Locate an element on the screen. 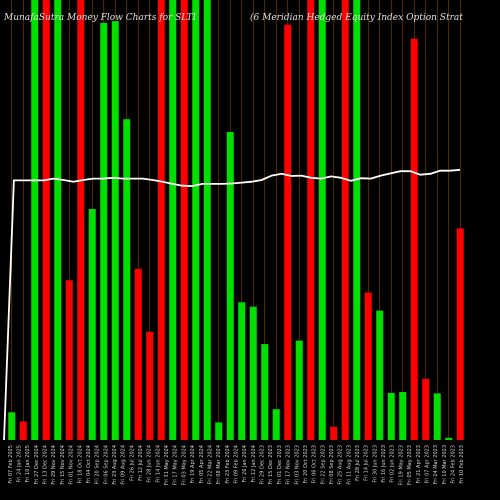  x-tick-label: Fri 27 Dec 2024 is located at coordinates (37, 465).